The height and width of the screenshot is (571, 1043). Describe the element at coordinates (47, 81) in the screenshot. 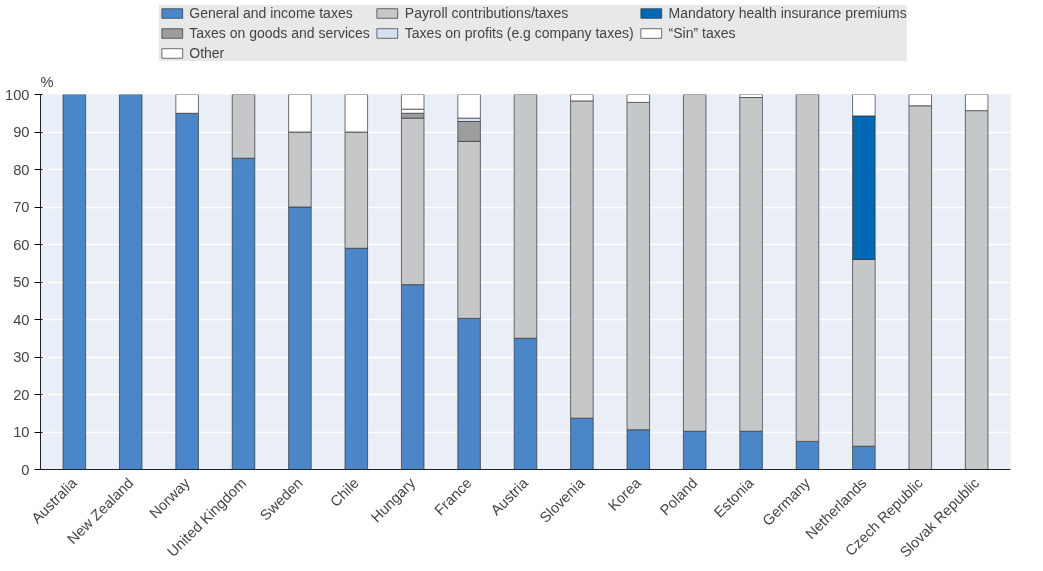

I see `y-axis-title: %` at that location.